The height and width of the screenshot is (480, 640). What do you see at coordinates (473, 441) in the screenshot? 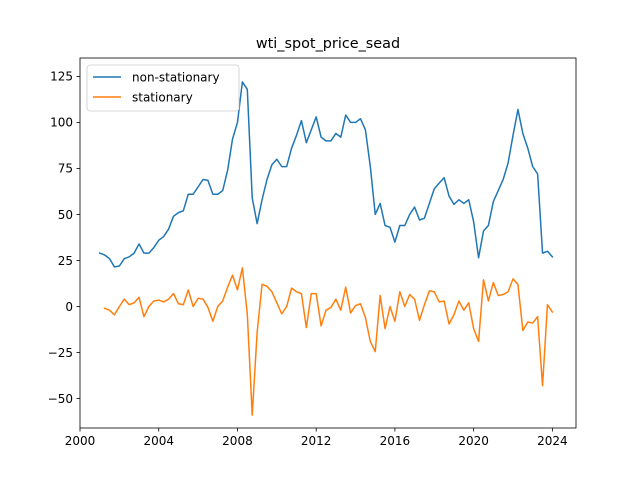
I see `x-tick-label: 2020` at bounding box center [473, 441].